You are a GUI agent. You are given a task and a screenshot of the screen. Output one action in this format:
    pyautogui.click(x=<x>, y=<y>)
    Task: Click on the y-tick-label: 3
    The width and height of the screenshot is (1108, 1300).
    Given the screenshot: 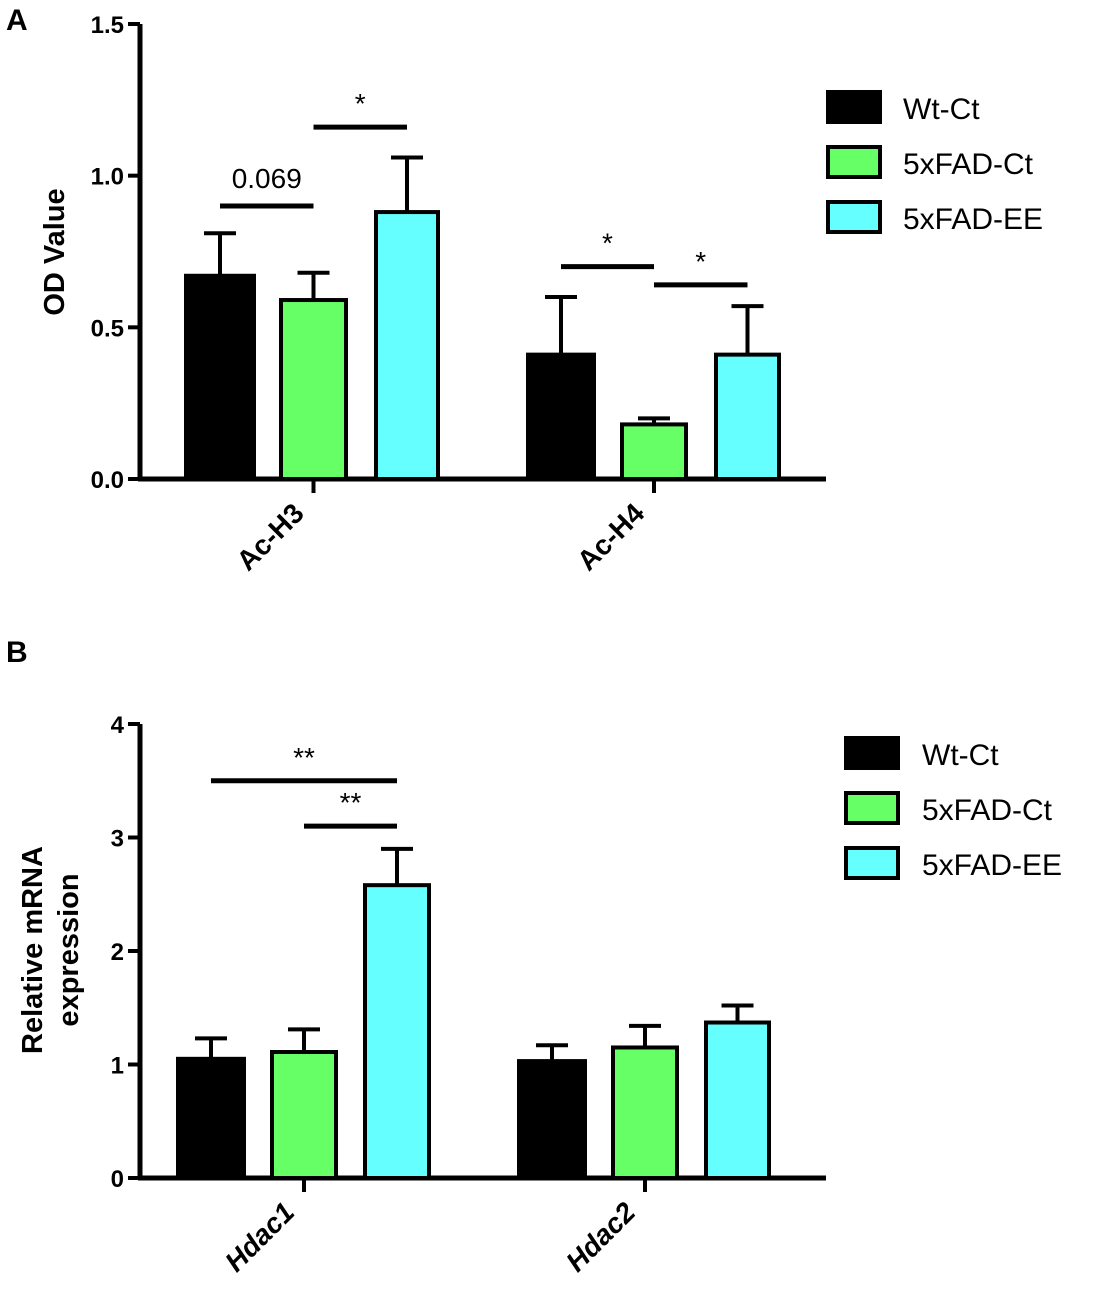 What is the action you would take?
    pyautogui.click(x=117, y=839)
    